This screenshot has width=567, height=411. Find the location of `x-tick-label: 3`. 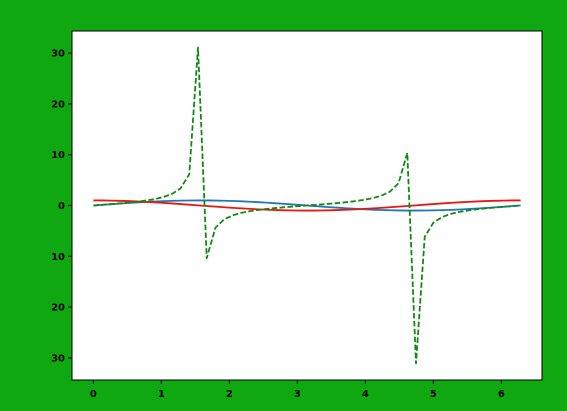

x-tick-label: 3 is located at coordinates (297, 394).